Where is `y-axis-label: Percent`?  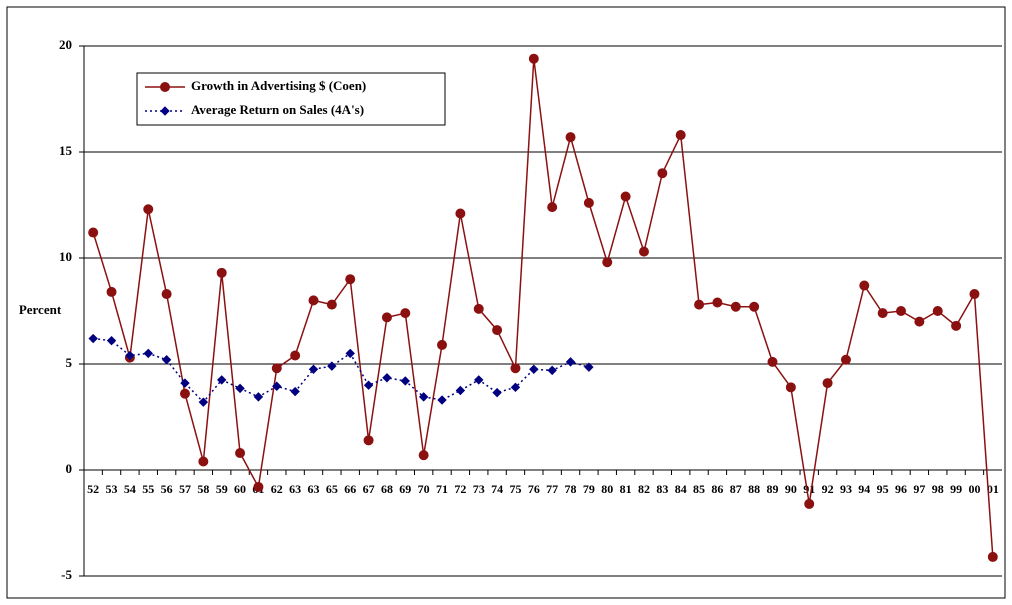 y-axis-label: Percent is located at coordinates (40, 309).